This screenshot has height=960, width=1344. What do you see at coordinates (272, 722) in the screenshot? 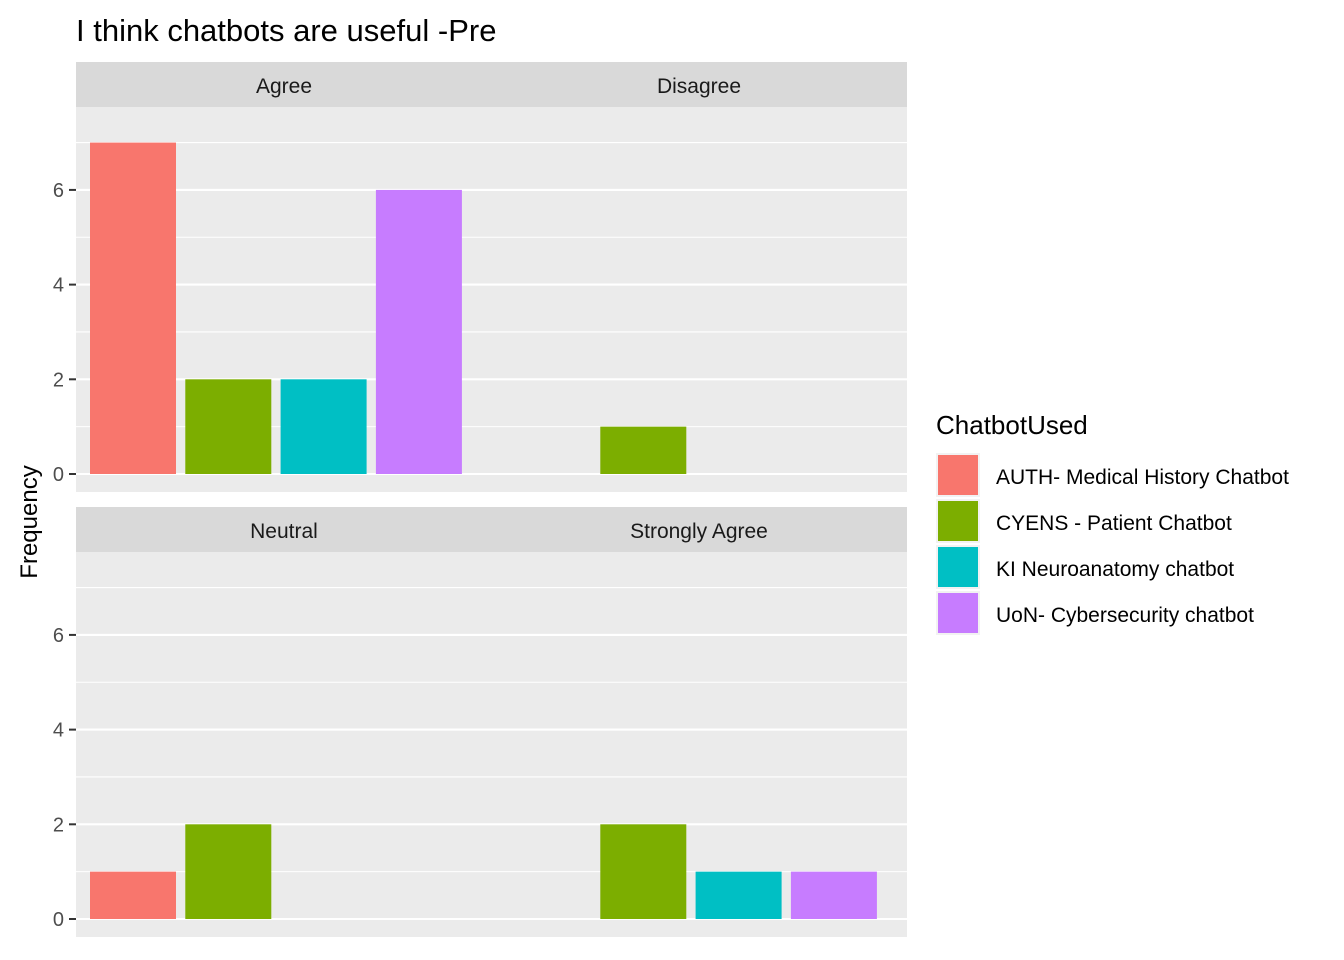
I see `facet-neutral: Neutral 0 2 4 6` at bounding box center [272, 722].